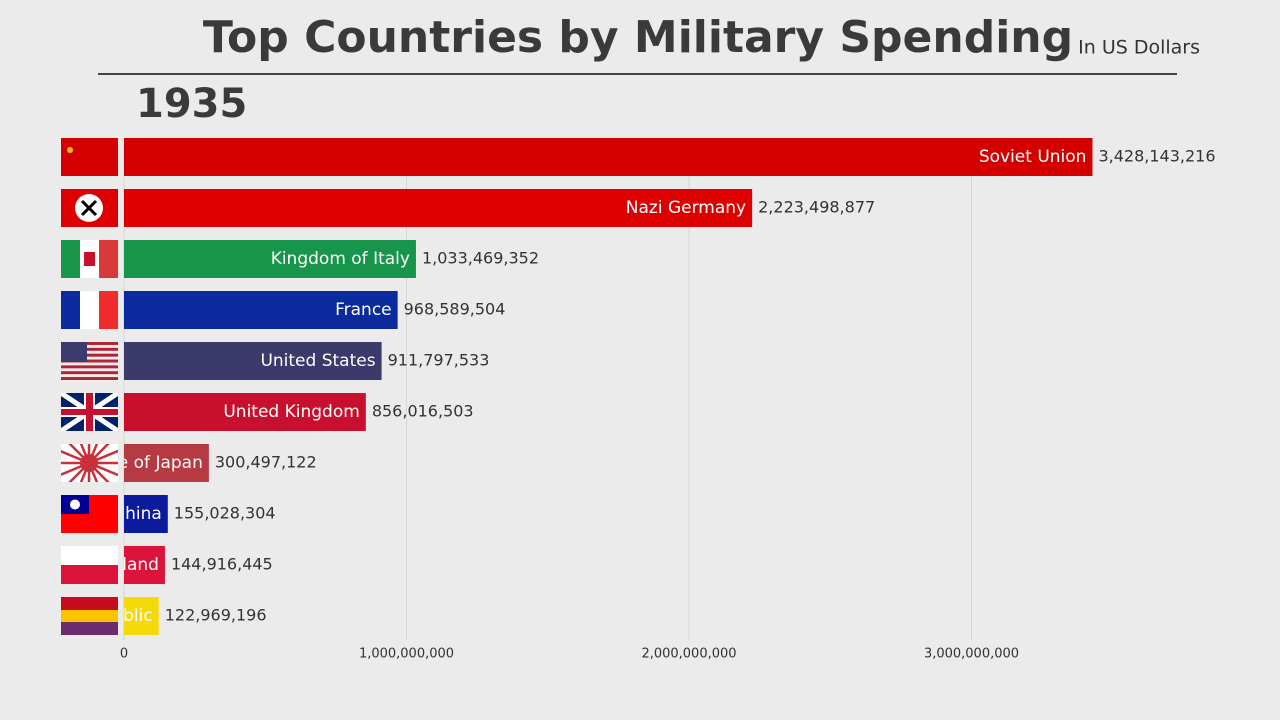 This screenshot has width=1280, height=720. I want to click on category-label: France, so click(363, 310).